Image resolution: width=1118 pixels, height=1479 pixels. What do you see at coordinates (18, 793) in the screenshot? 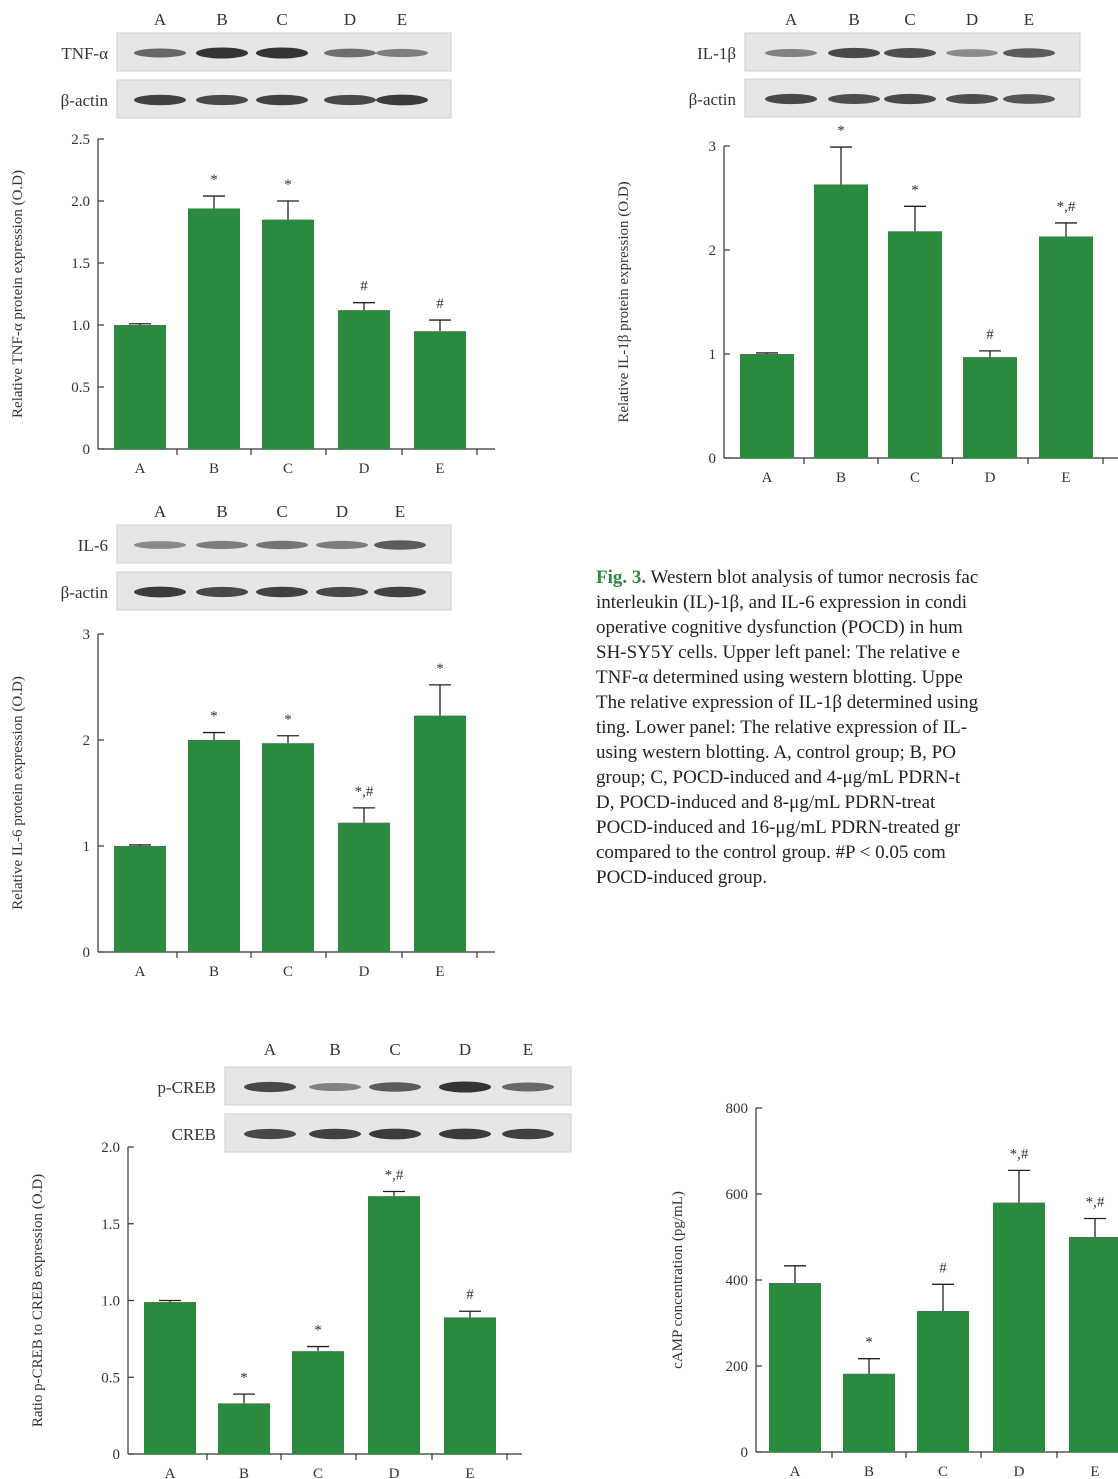
I see `y-axis-title: Relative IL-6 protein expression (O.D)` at bounding box center [18, 793].